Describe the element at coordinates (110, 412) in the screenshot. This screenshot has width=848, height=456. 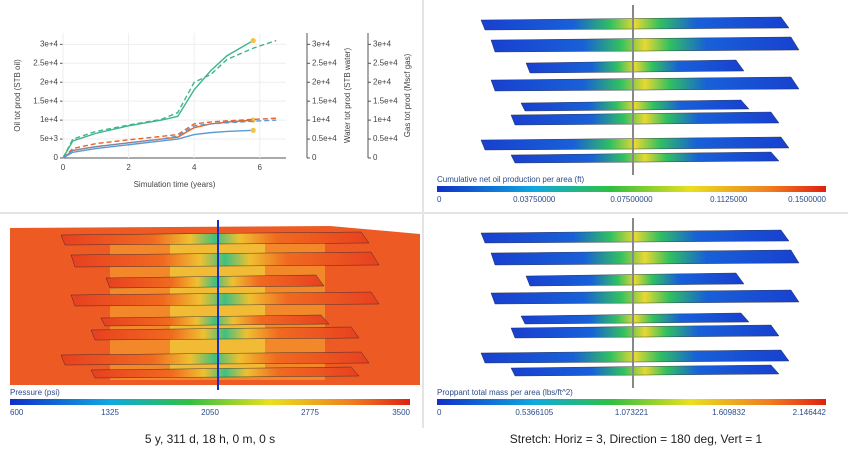
I see `colorbar-tick-label: 1325` at that location.